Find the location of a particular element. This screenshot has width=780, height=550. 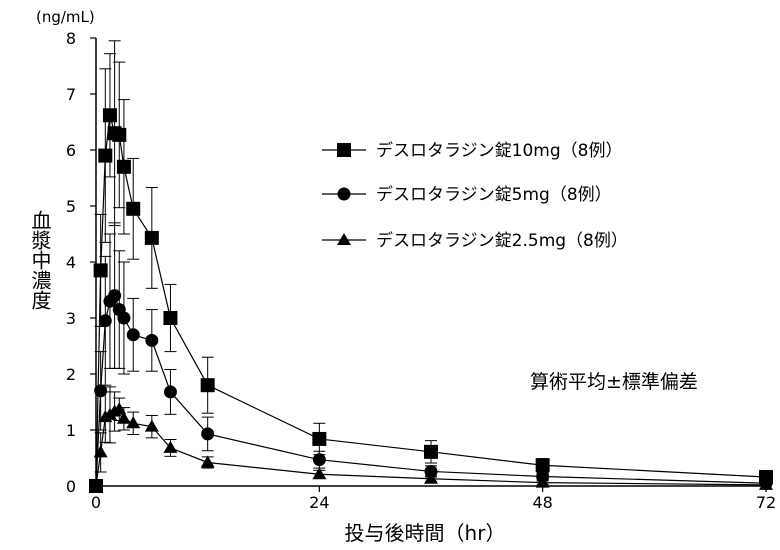

y-tick-label: 2 is located at coordinates (71, 374).